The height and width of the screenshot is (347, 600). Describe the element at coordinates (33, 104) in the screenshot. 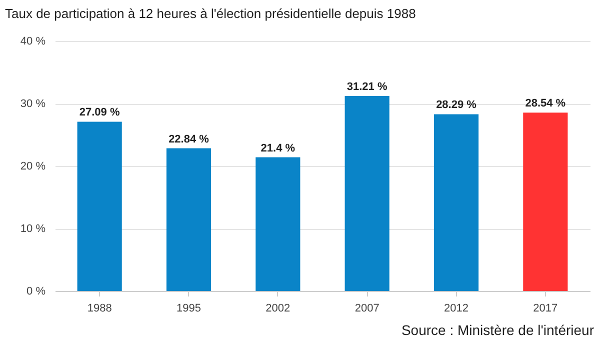

I see `y-tick-label: 30 %` at that location.